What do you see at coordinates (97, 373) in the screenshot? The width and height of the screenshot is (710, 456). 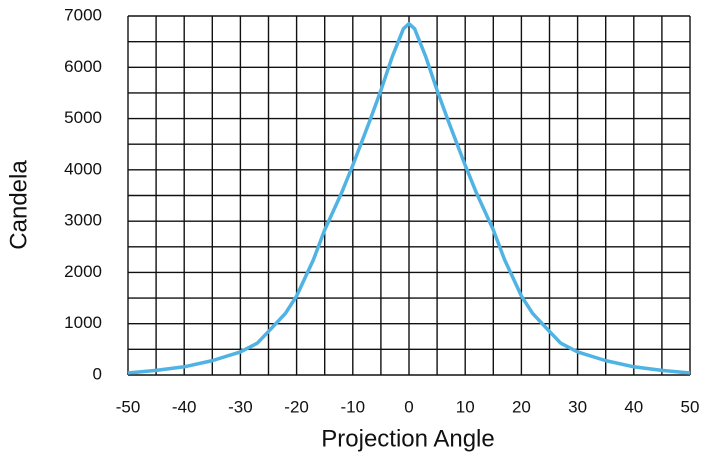 I see `y-tick-label: 0` at bounding box center [97, 373].